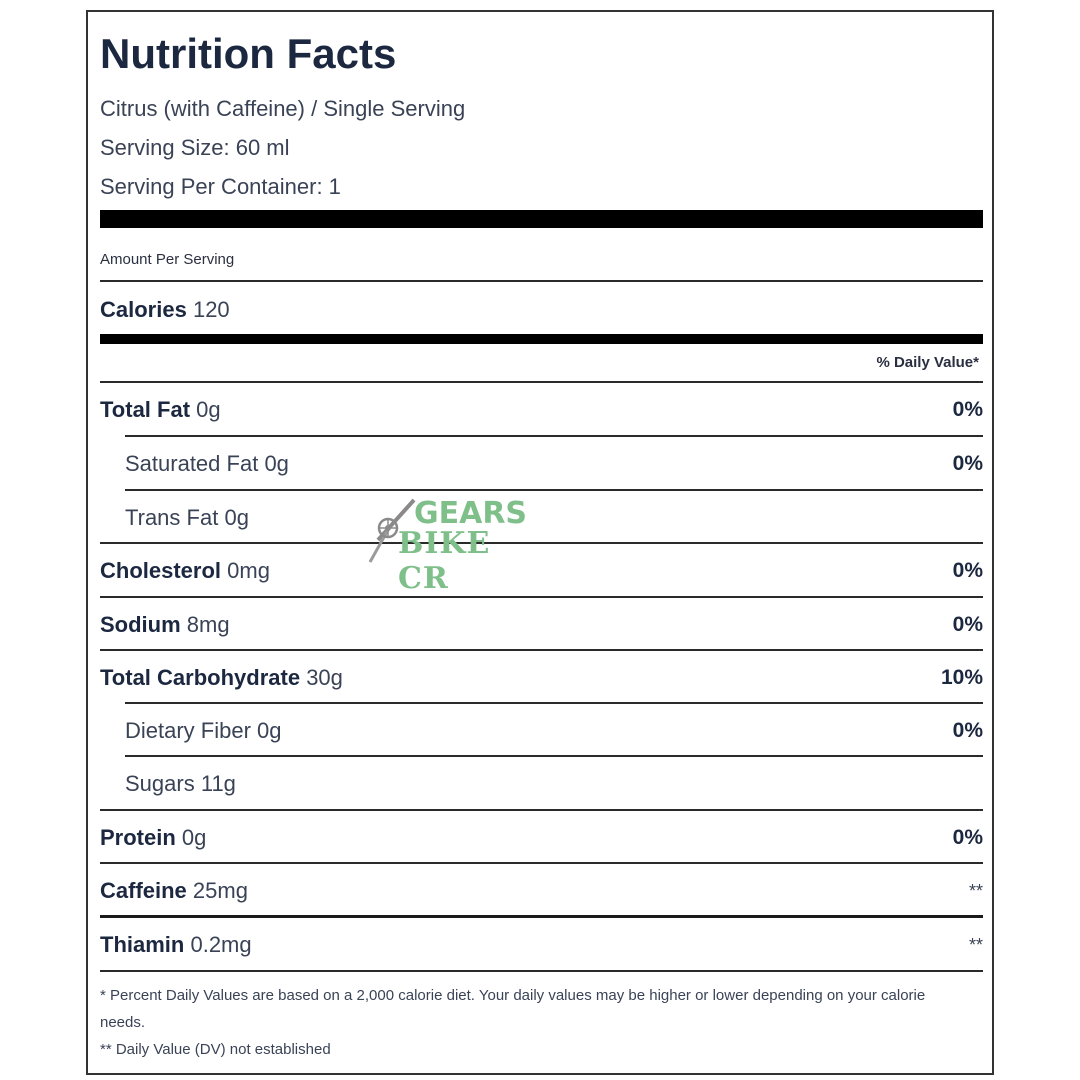 The image size is (1080, 1080). Describe the element at coordinates (283, 108) in the screenshot. I see `product-name: Citrus (with Caffeine) / Single Serving` at that location.